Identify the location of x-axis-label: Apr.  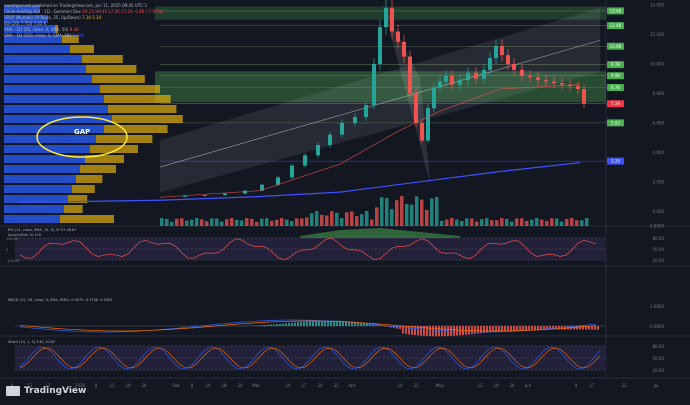
(352, 385).